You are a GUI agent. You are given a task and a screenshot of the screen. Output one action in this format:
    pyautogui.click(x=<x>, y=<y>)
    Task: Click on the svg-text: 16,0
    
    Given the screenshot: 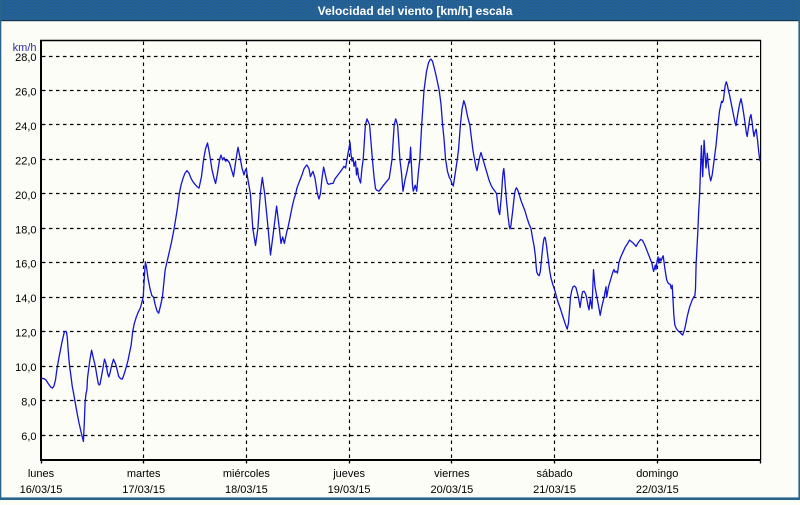 What is the action you would take?
    pyautogui.click(x=25, y=265)
    